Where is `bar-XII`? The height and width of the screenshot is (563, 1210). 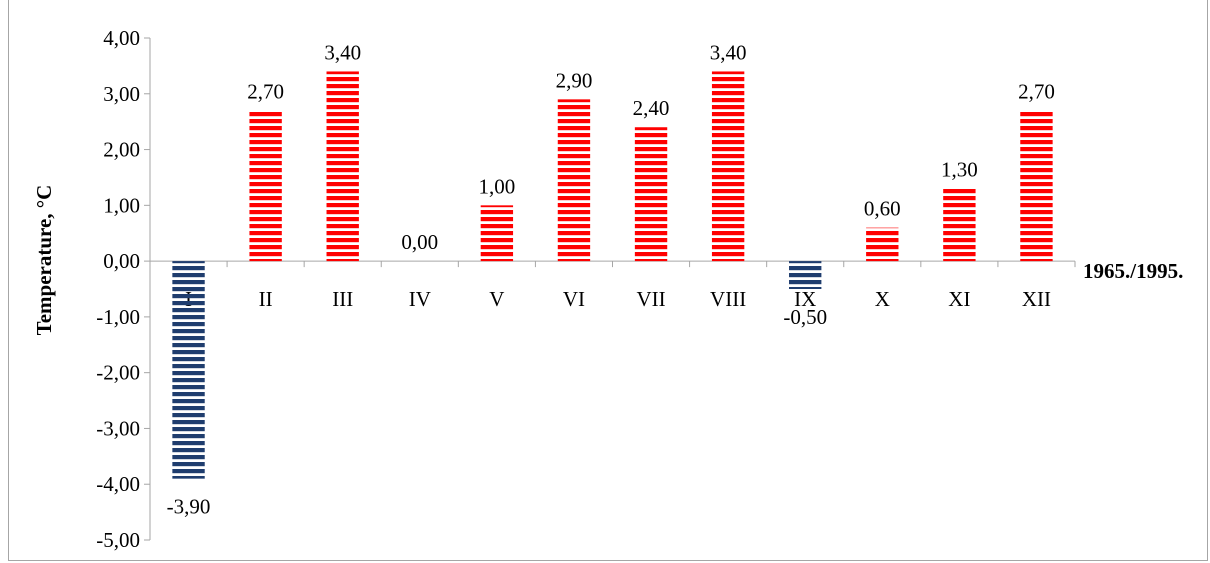 bar-XII is located at coordinates (1036, 186).